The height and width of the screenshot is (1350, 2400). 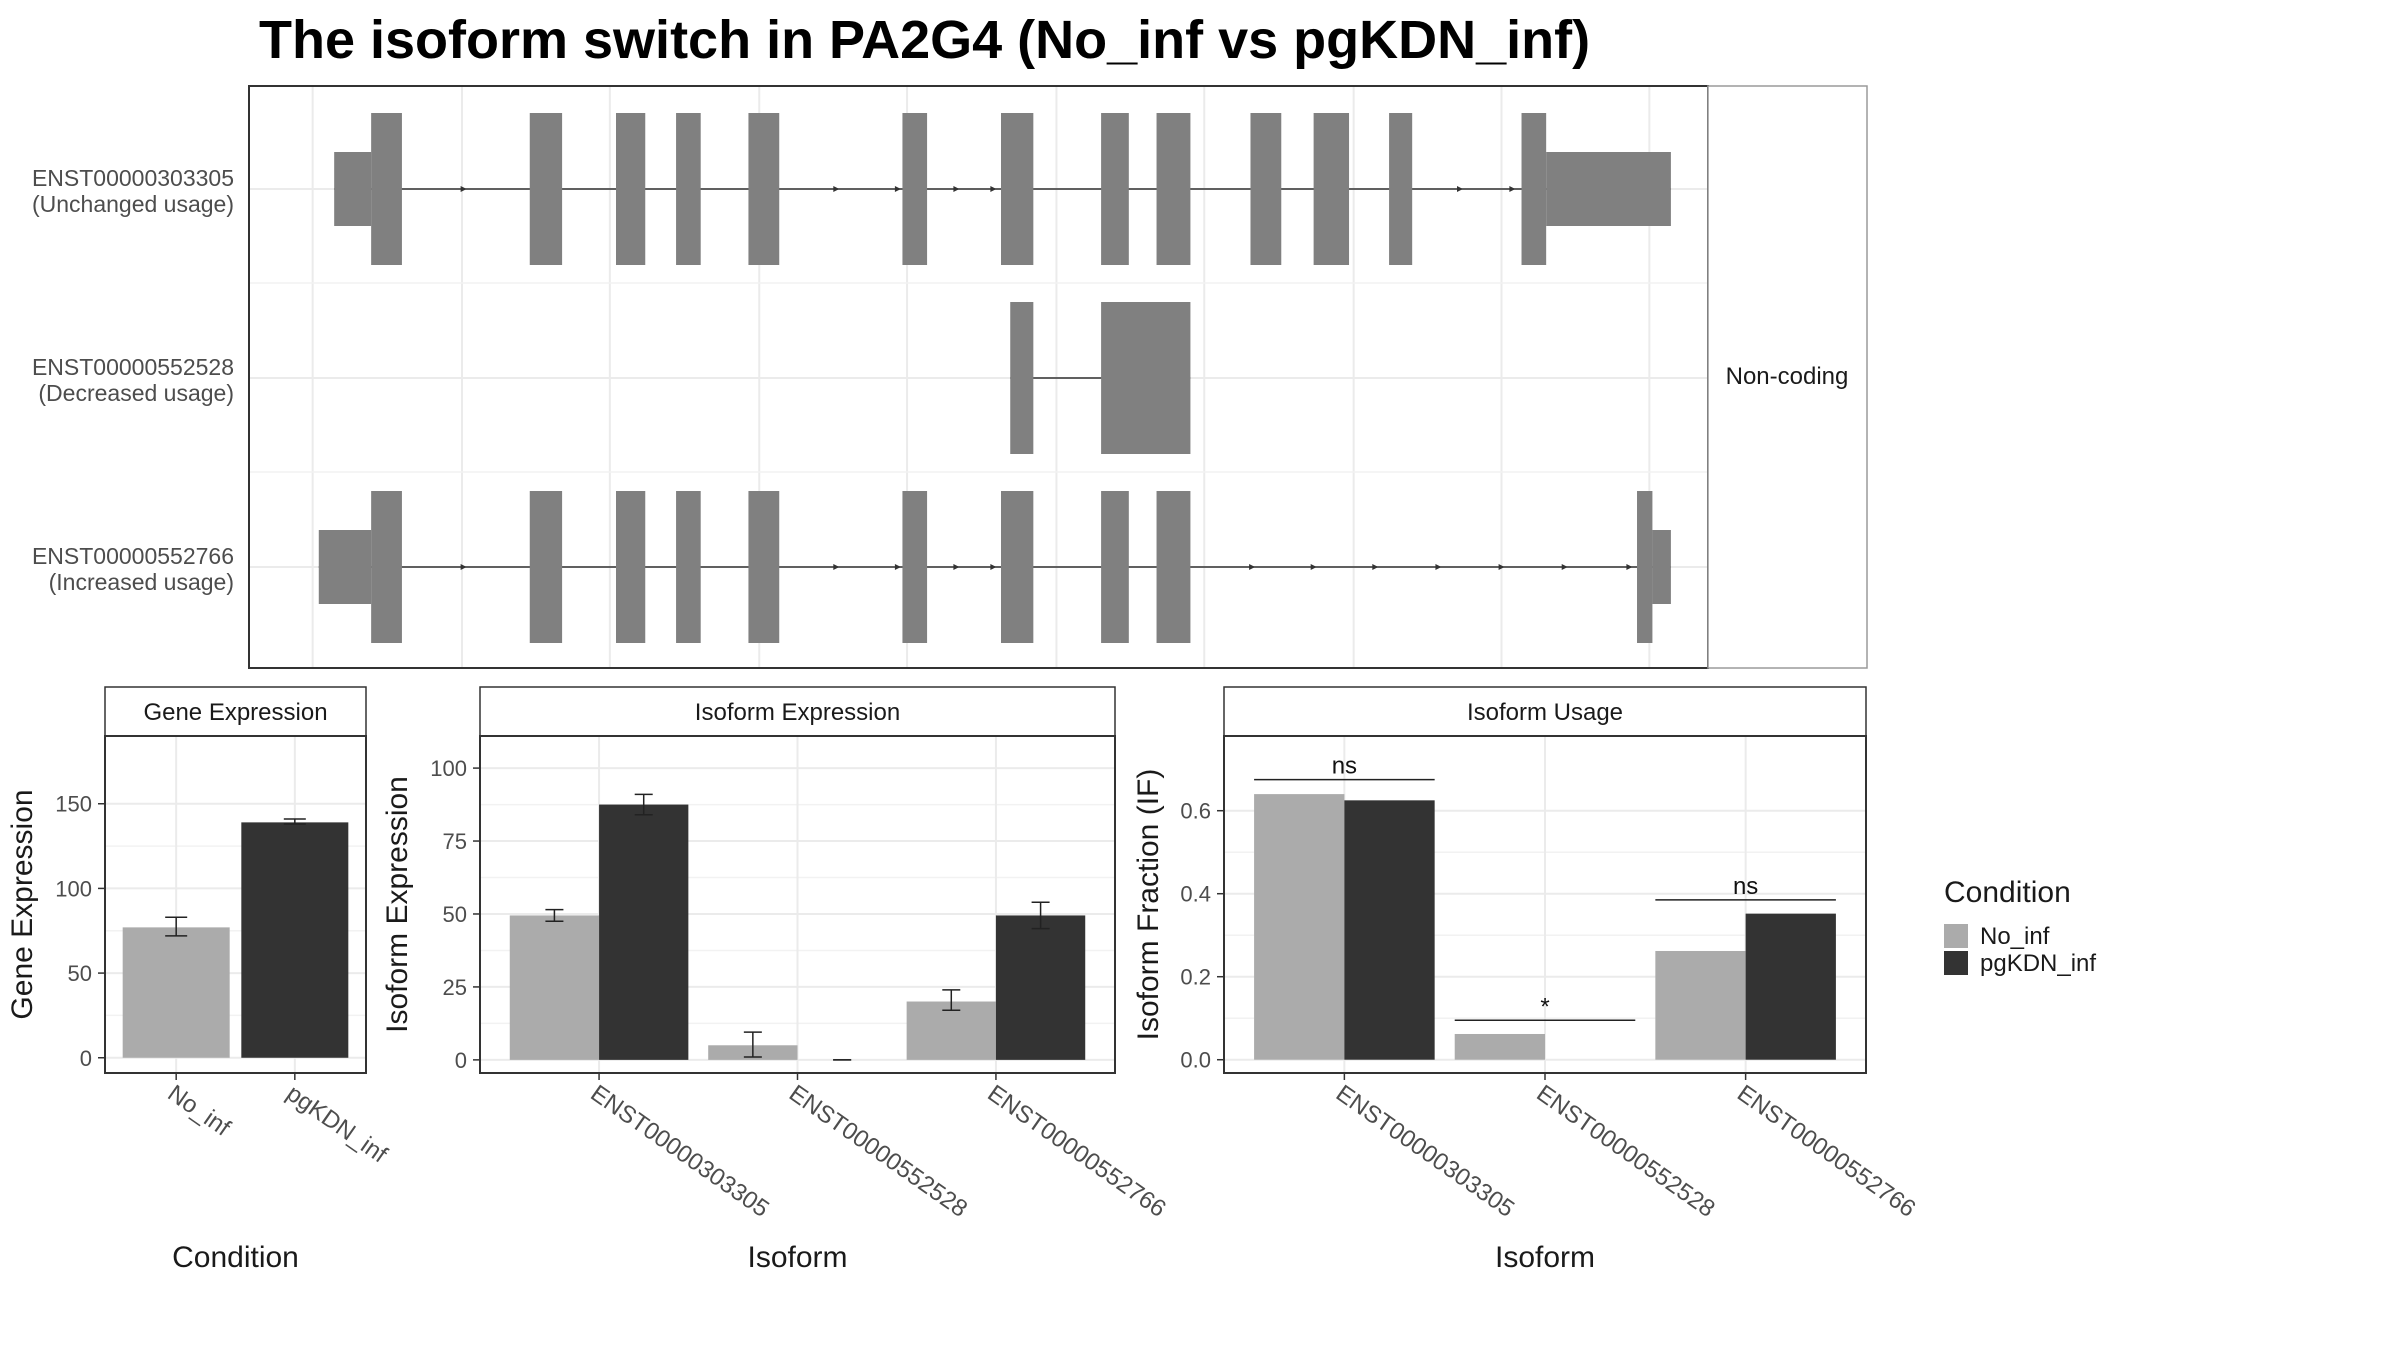 What do you see at coordinates (1956, 963) in the screenshot?
I see `legend-swatch-pgKDN_inf` at bounding box center [1956, 963].